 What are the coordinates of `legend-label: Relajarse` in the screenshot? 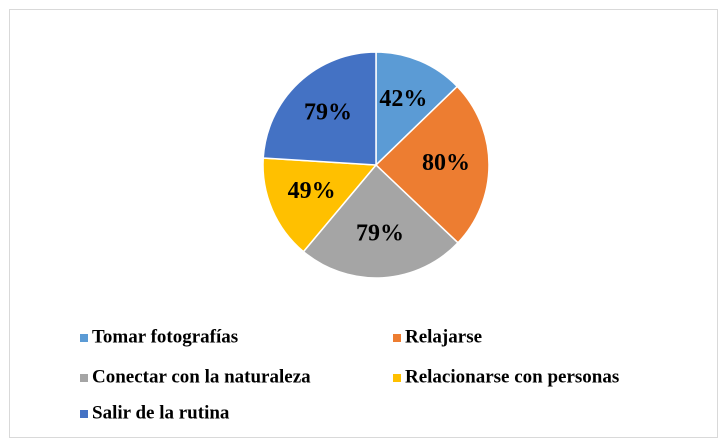 It's located at (443, 336).